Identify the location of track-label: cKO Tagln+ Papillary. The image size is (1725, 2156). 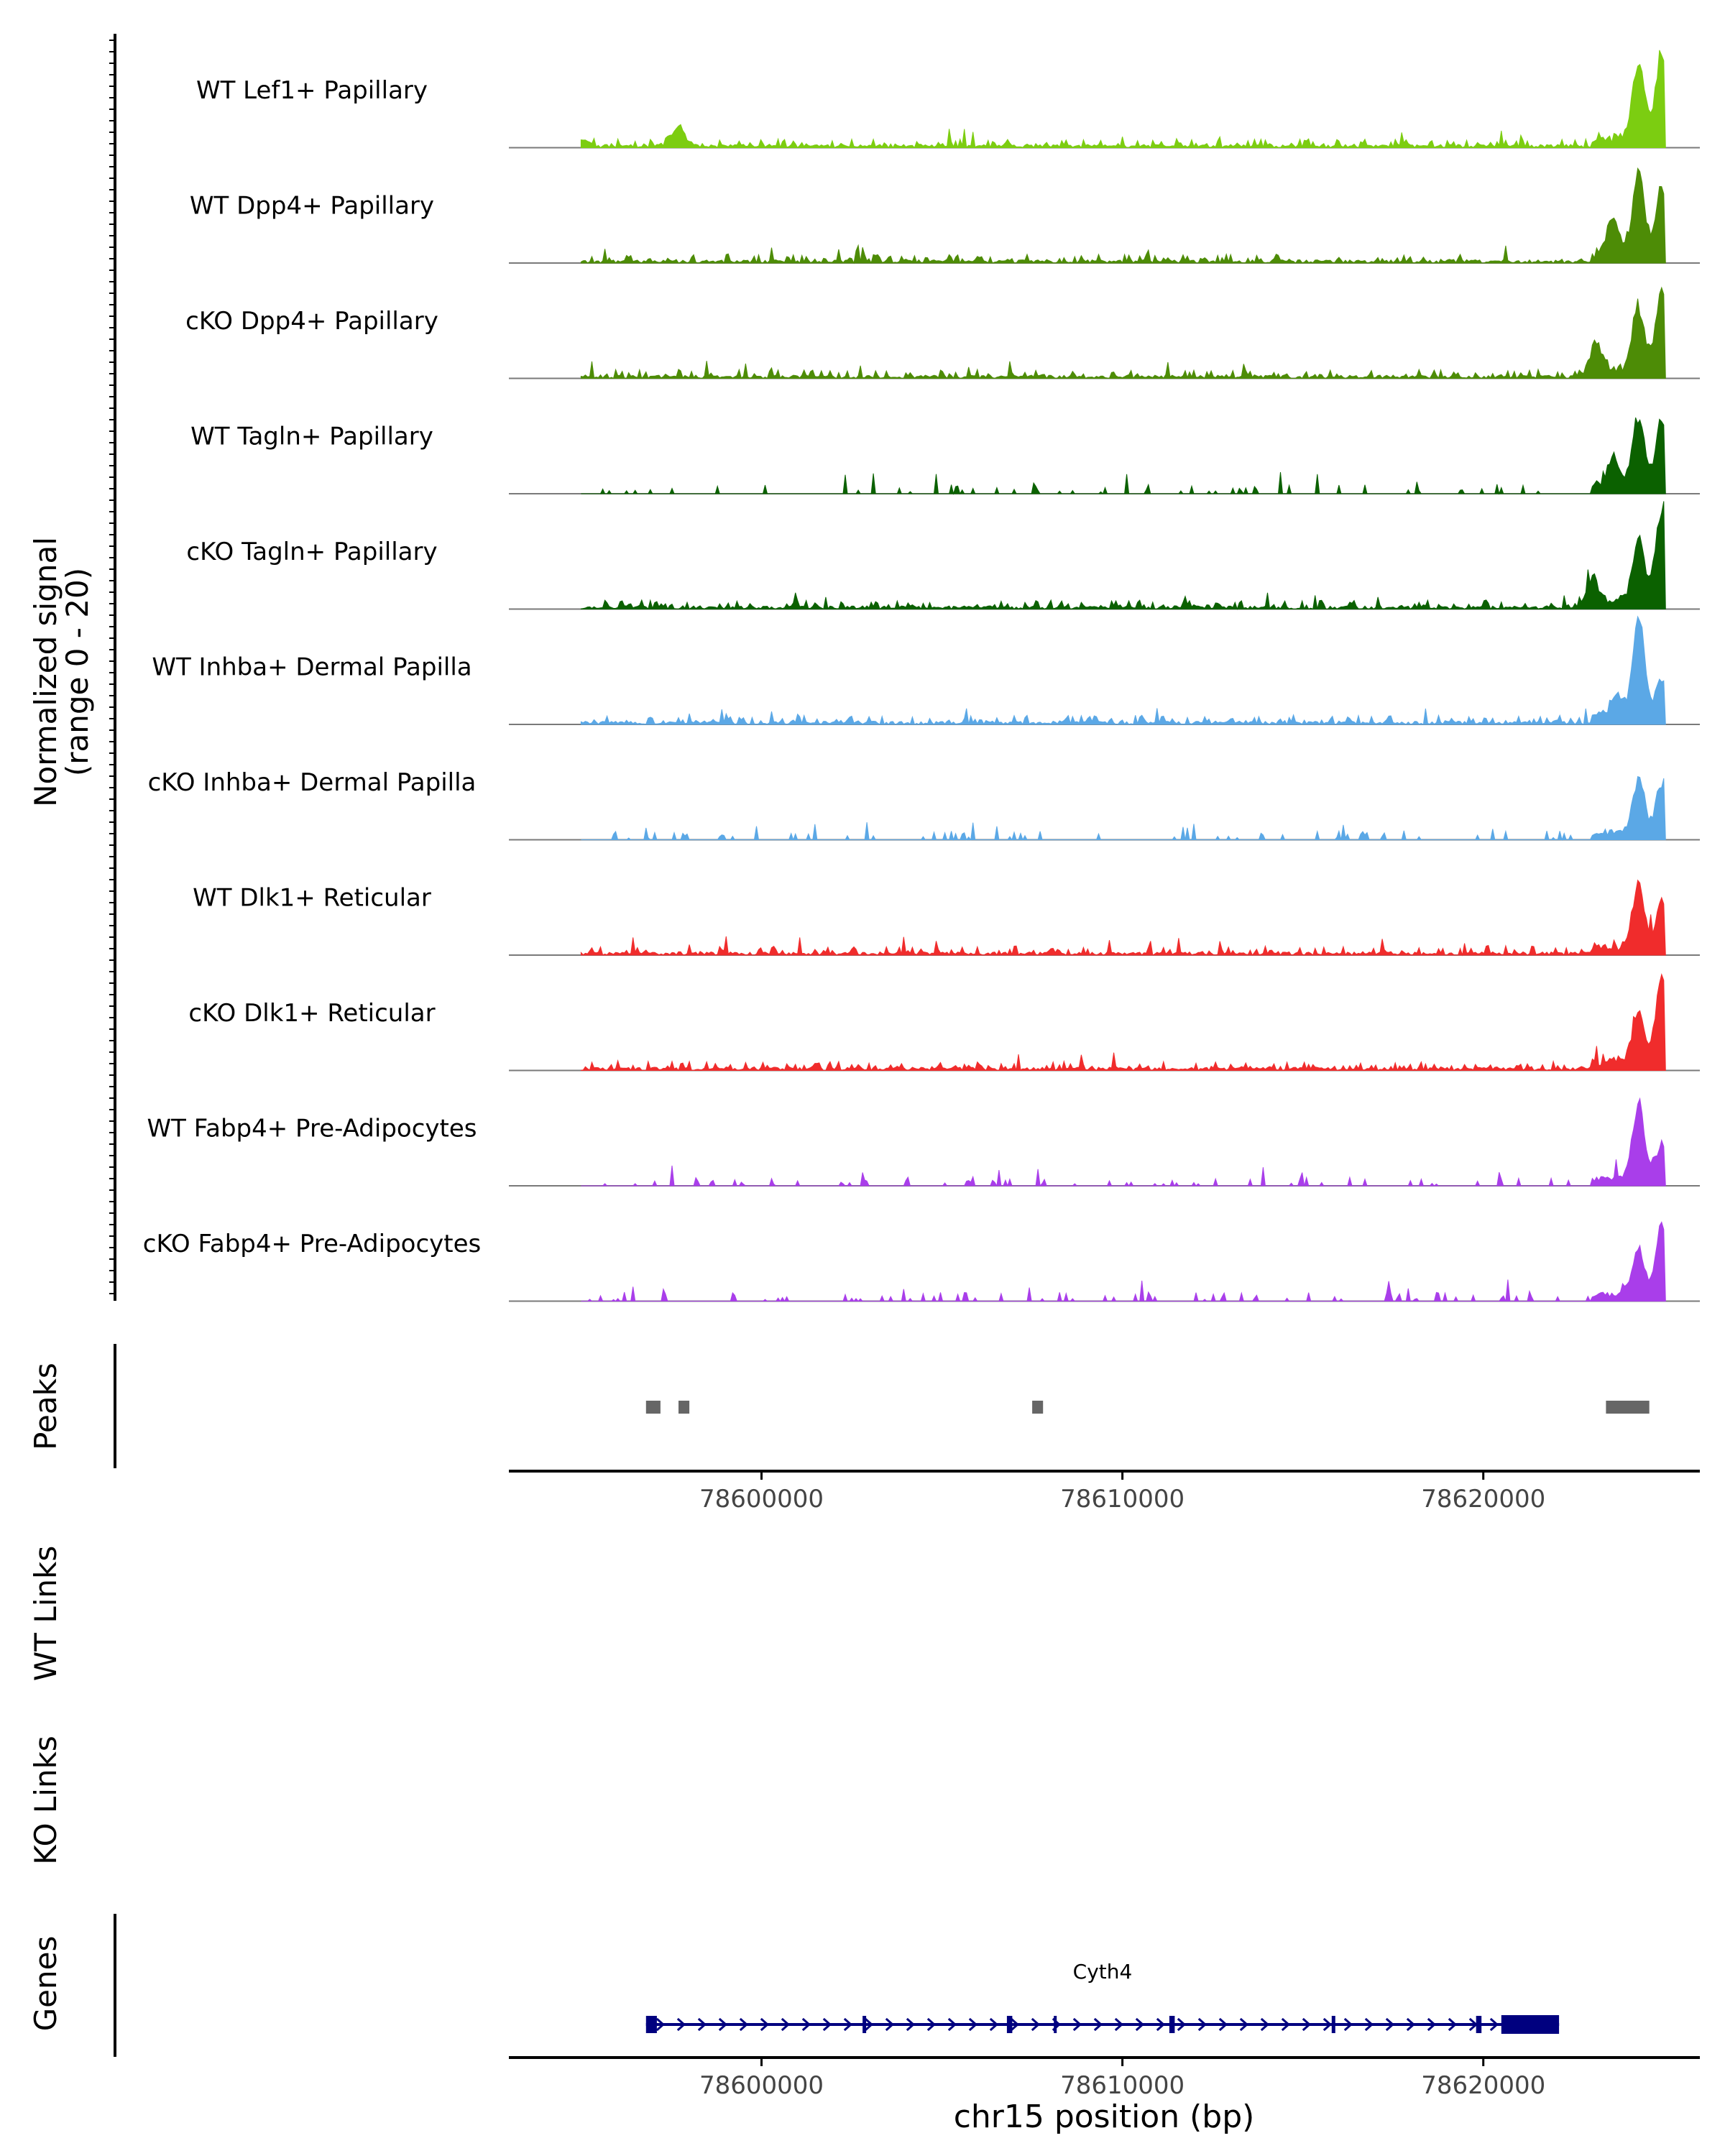
(311, 552).